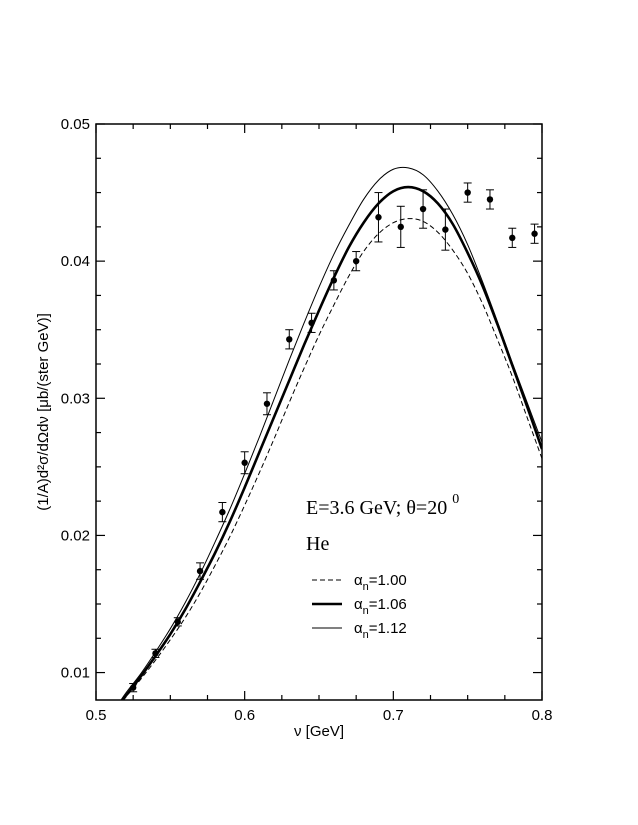 The height and width of the screenshot is (825, 638). Describe the element at coordinates (317, 544) in the screenshot. I see `target-label: He` at that location.